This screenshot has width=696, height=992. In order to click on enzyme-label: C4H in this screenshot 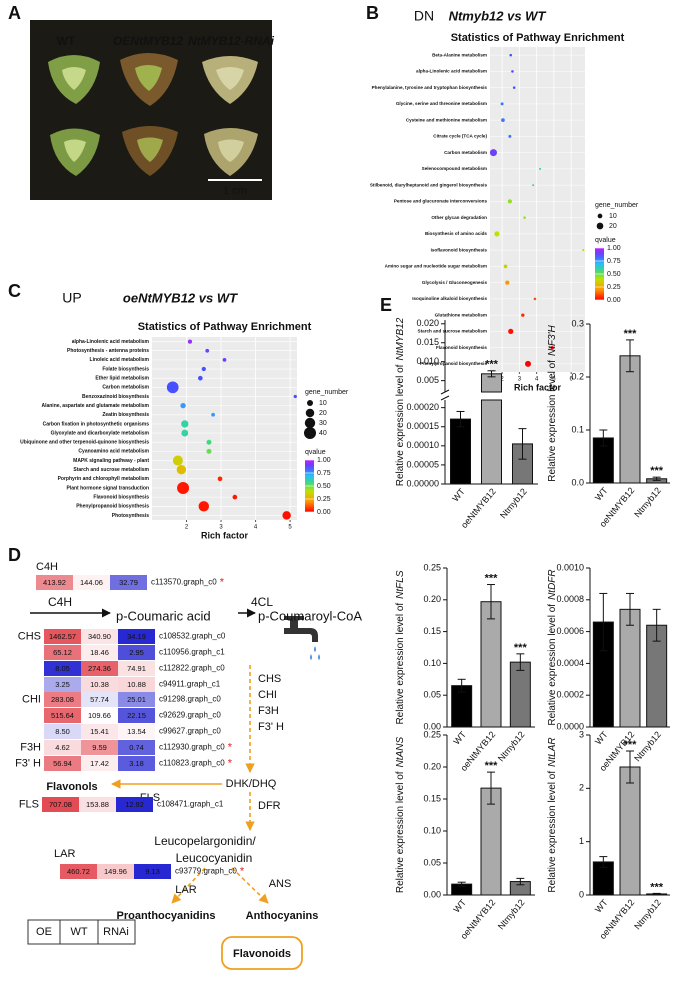, I will do `click(60, 602)`.